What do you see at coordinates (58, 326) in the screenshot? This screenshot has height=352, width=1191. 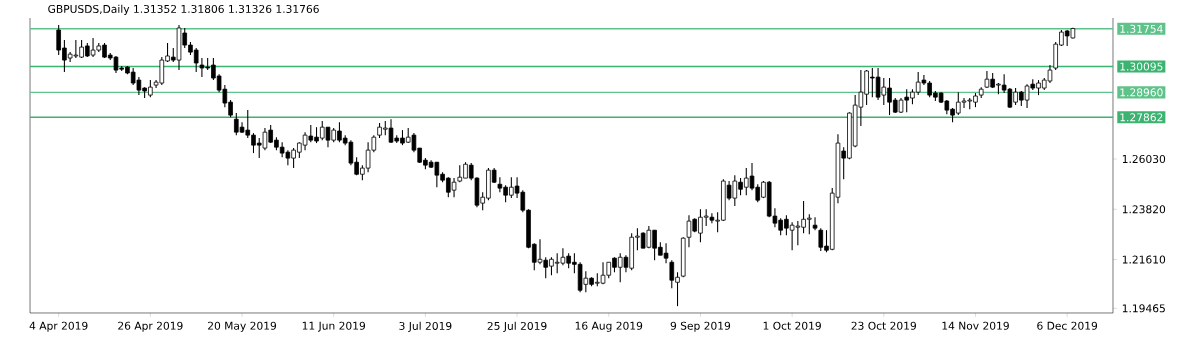 I see `x-tick-label: 4 Apr 2019` at bounding box center [58, 326].